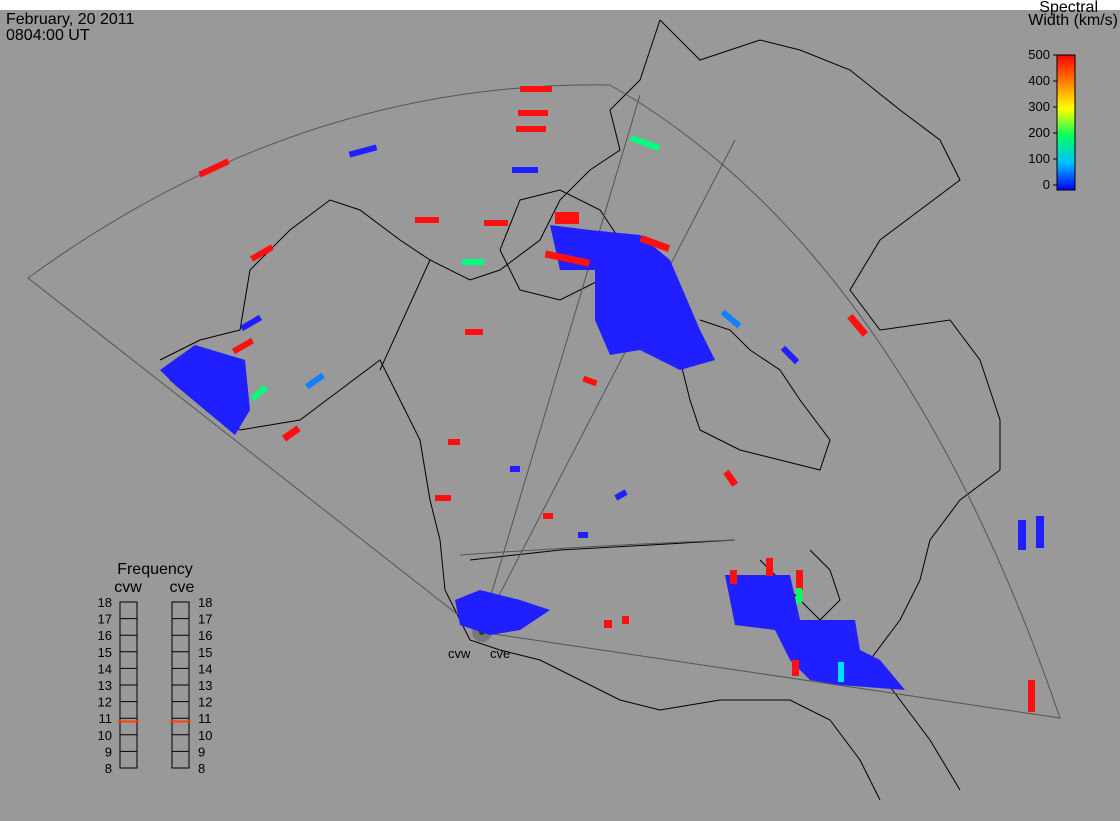 This screenshot has width=1120, height=821. I want to click on top-strip, so click(560, 5).